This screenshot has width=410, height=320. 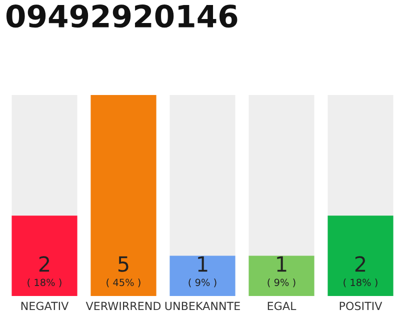 I want to click on x-tick-label: EGAL, so click(x=282, y=306).